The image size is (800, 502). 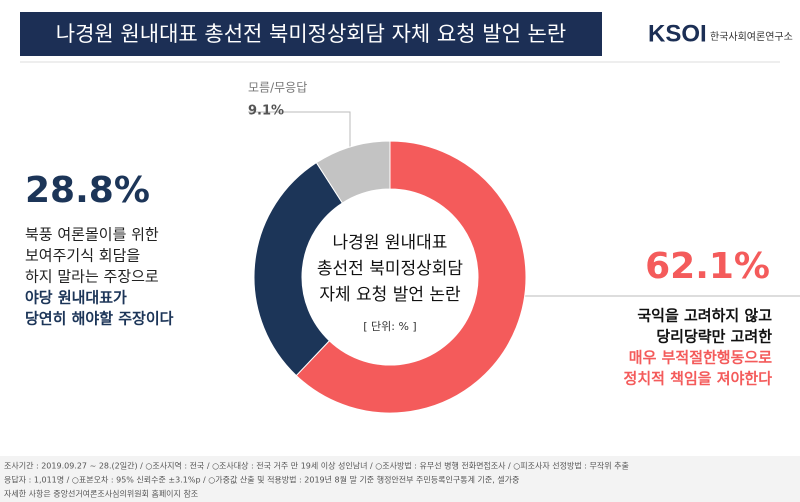 I want to click on title-bar, so click(x=311, y=34).